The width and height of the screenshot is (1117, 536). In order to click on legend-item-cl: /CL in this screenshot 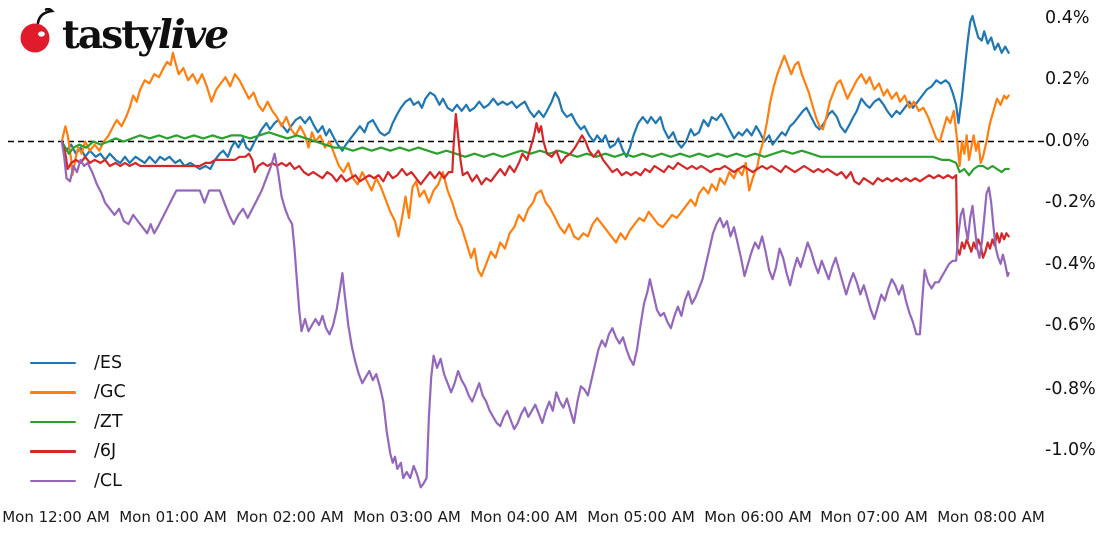, I will do `click(78, 481)`.